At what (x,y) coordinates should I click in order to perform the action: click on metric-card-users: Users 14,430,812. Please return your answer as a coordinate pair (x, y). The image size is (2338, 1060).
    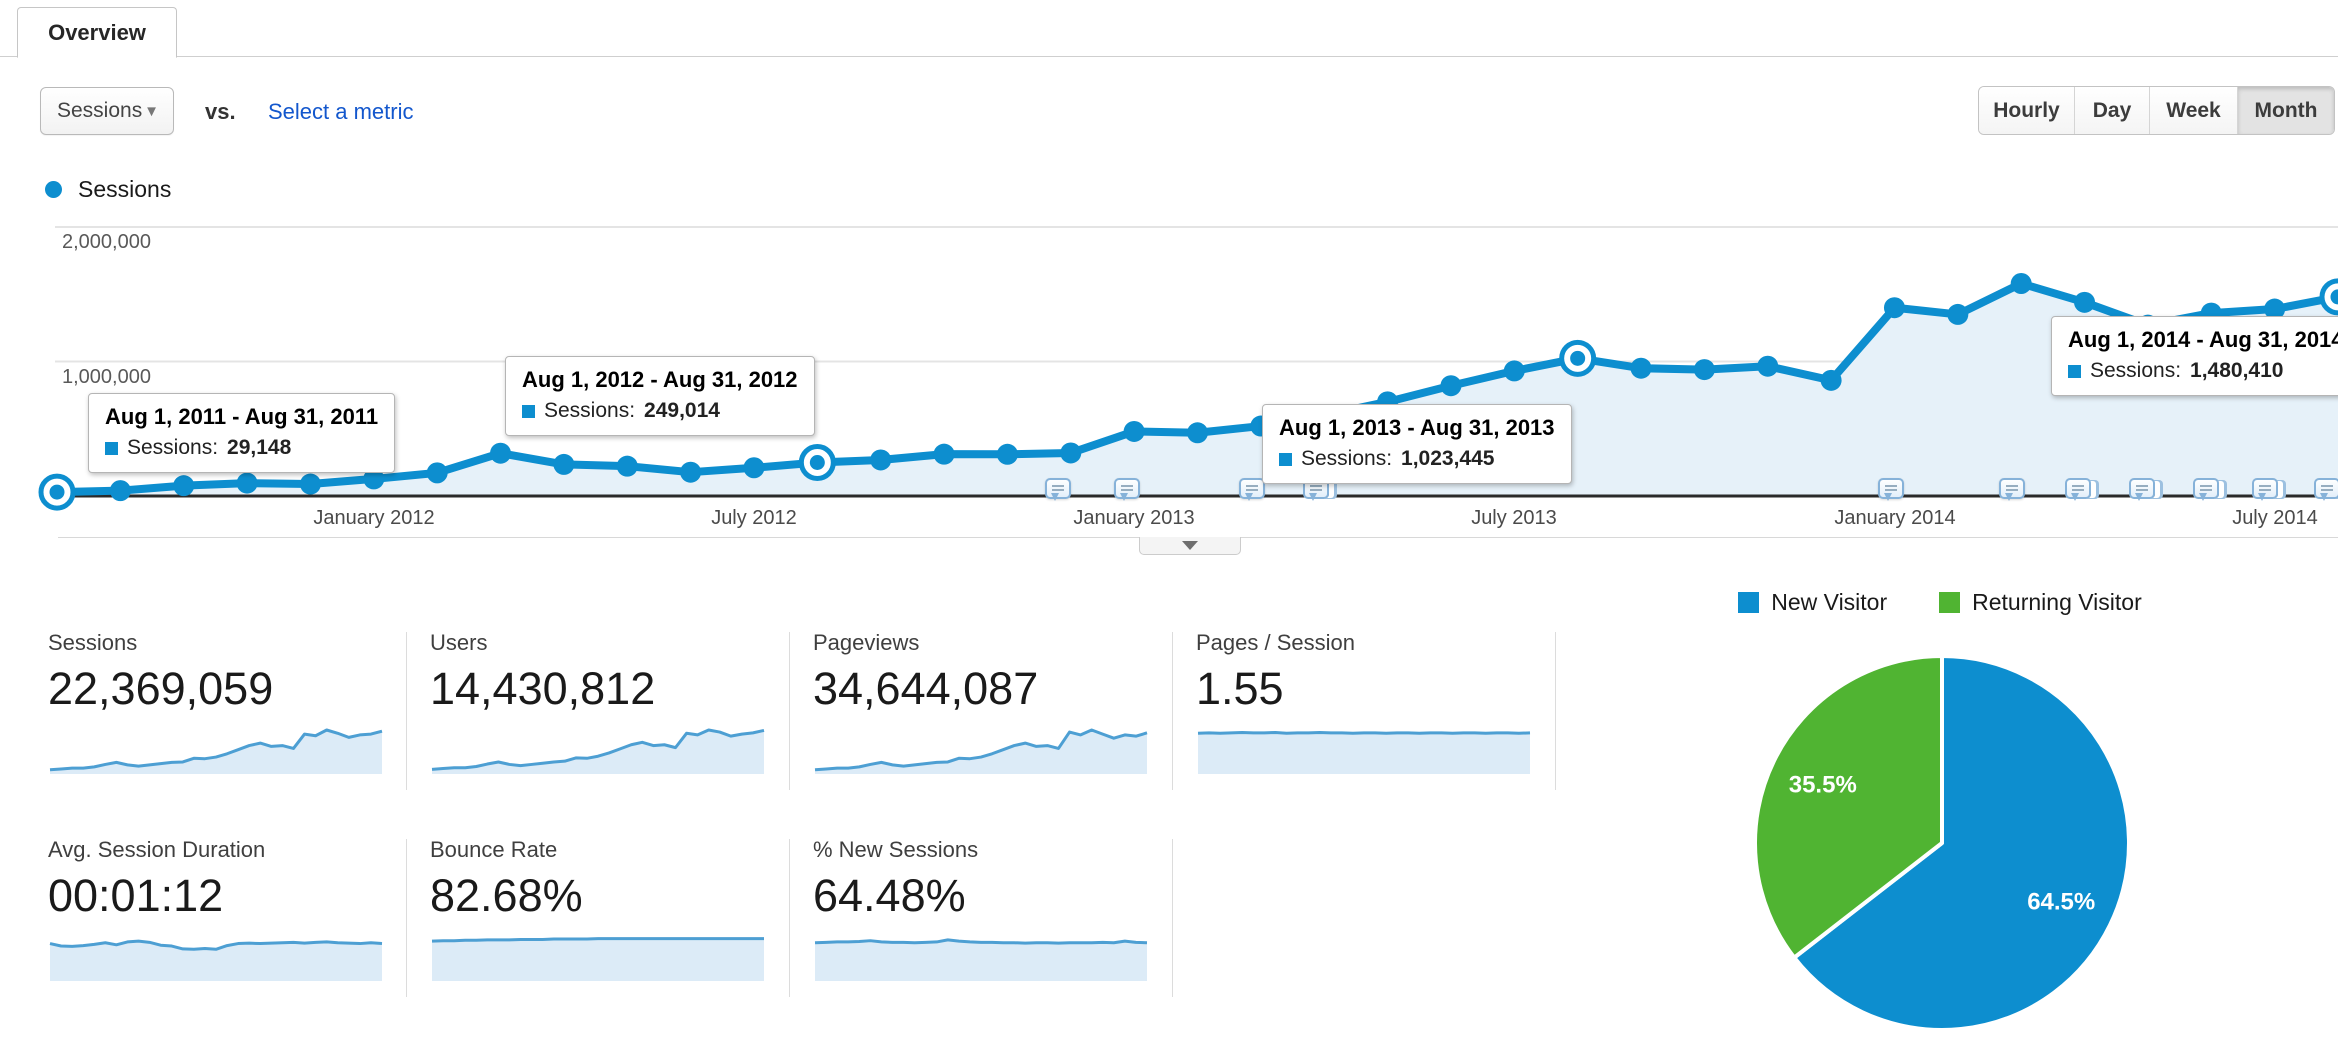
    Looking at the image, I should click on (598, 702).